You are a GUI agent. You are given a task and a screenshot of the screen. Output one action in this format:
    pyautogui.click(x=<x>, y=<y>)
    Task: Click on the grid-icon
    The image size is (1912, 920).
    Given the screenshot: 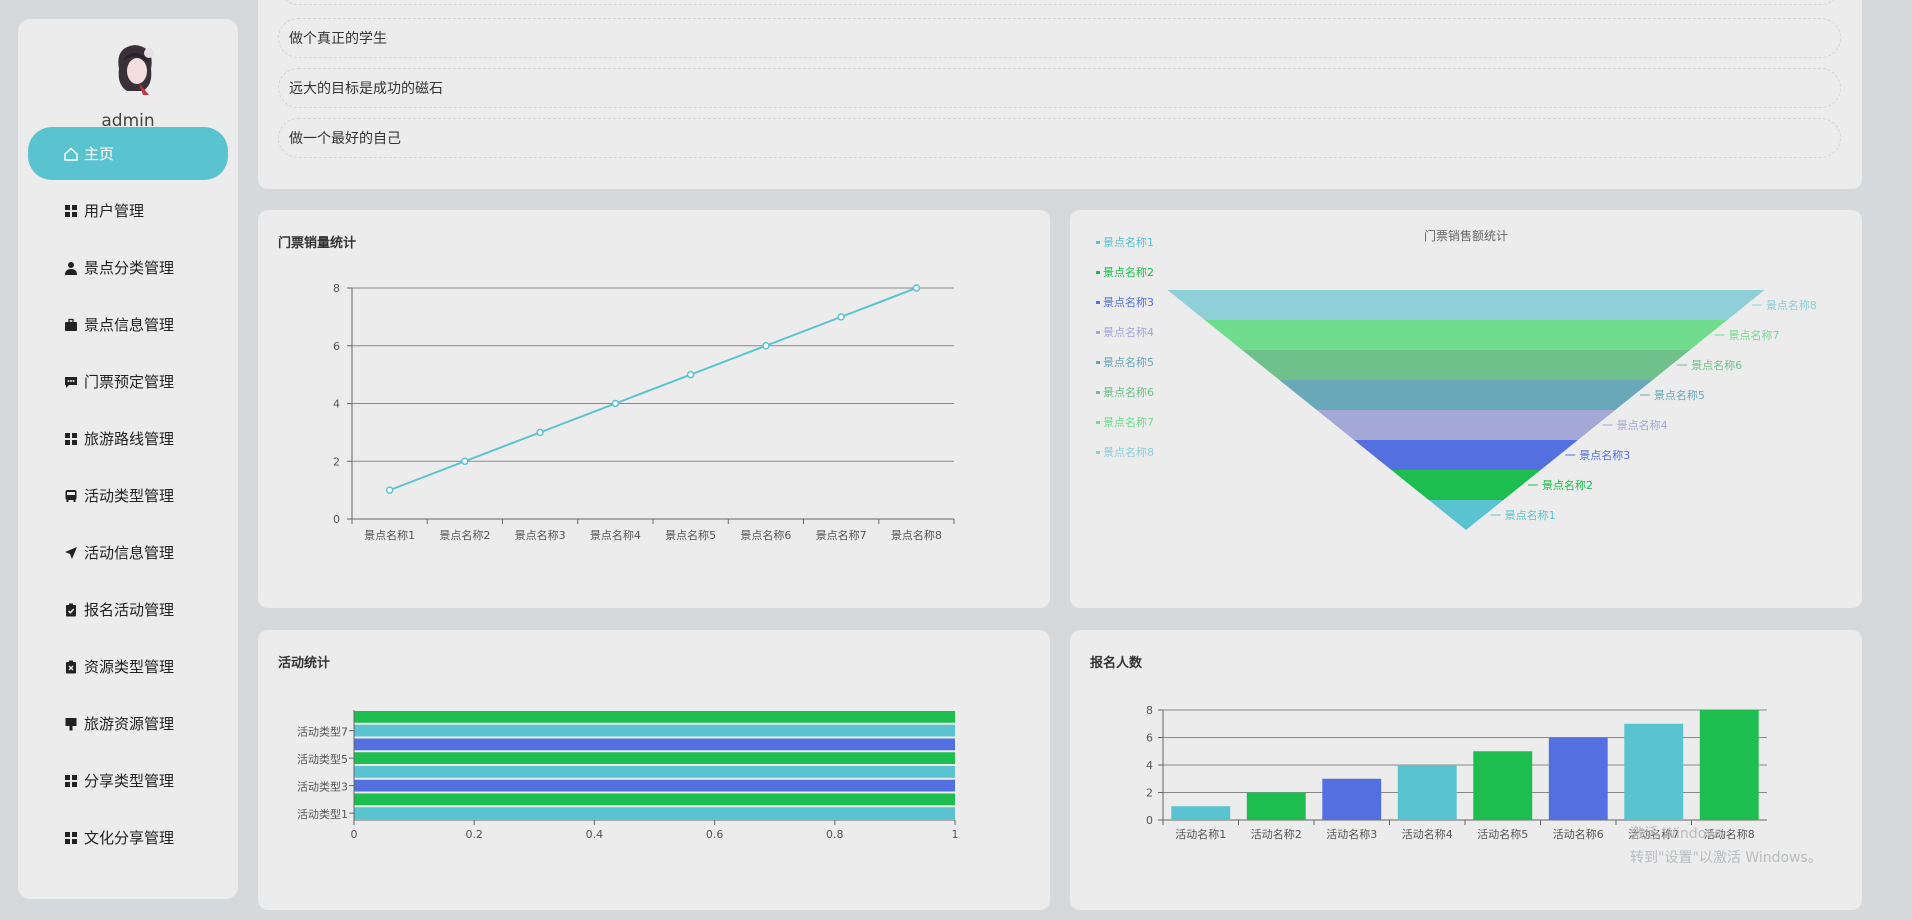 What is the action you would take?
    pyautogui.click(x=71, y=838)
    